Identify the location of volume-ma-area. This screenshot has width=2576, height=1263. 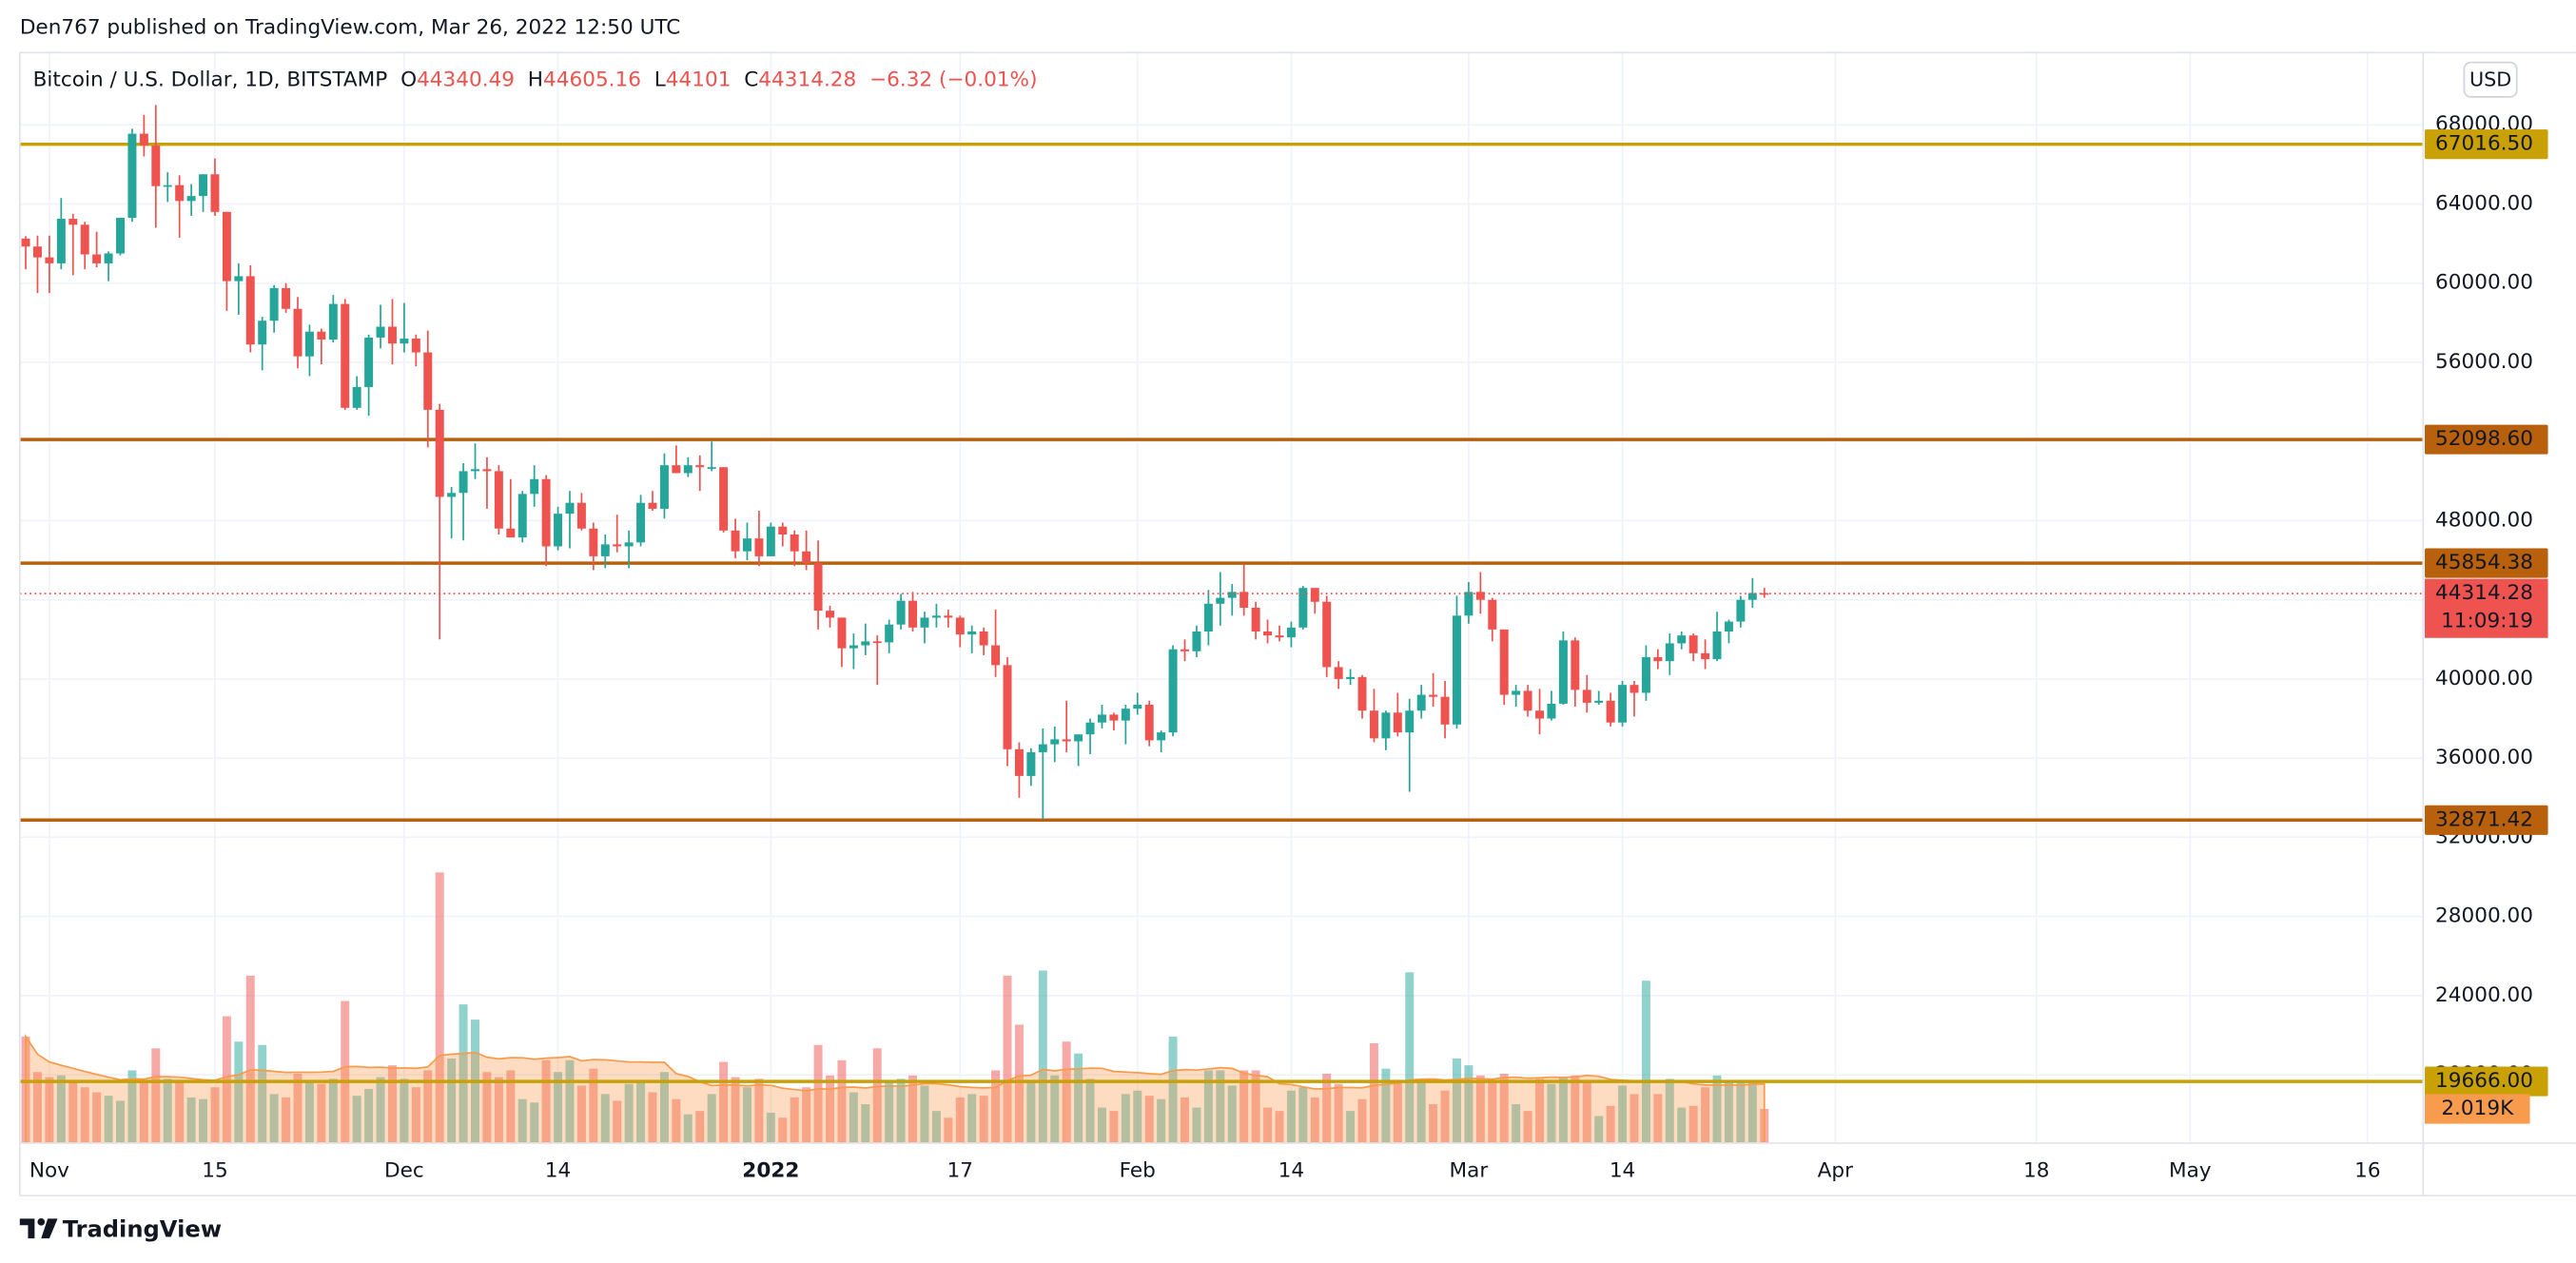
(896, 1089).